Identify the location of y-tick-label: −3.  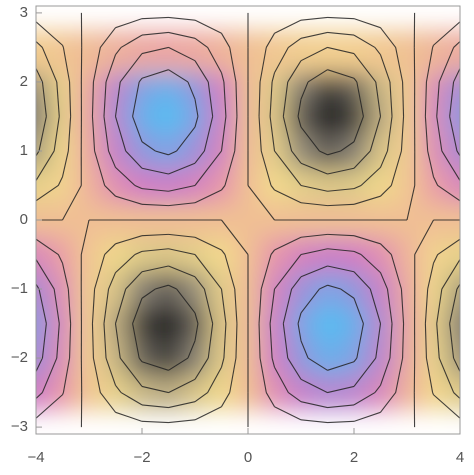
(19, 426).